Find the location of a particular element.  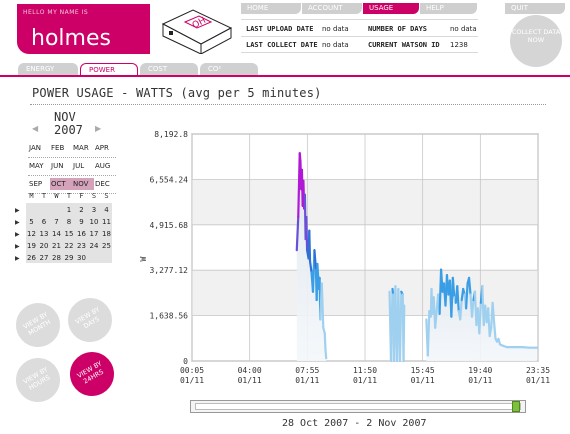

tab-co2: CO² is located at coordinates (229, 69).